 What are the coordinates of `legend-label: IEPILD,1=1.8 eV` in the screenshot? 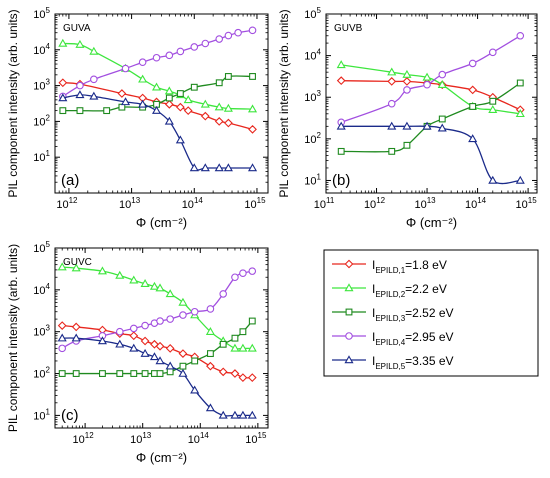 It's located at (409, 266).